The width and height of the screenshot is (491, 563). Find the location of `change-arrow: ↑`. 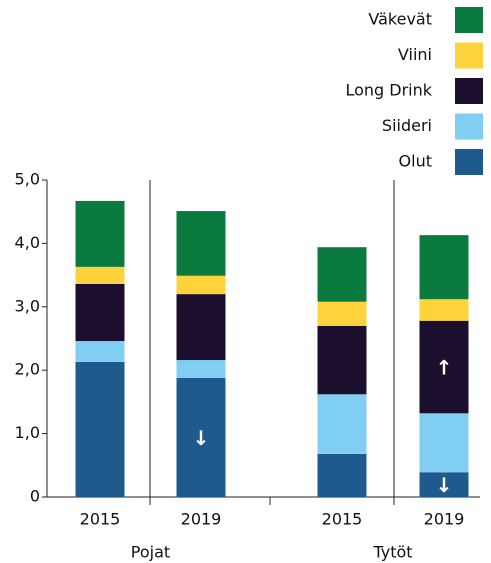

change-arrow: ↑ is located at coordinates (444, 368).